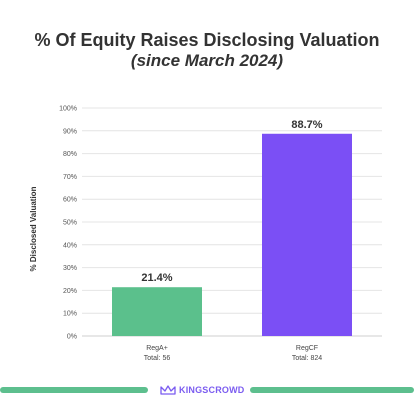 This screenshot has width=414, height=414. Describe the element at coordinates (70, 314) in the screenshot. I see `y-tick-label: 10%` at that location.